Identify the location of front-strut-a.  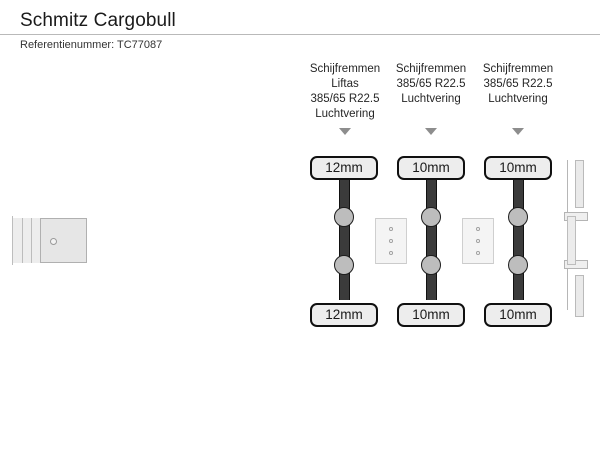
(22, 240).